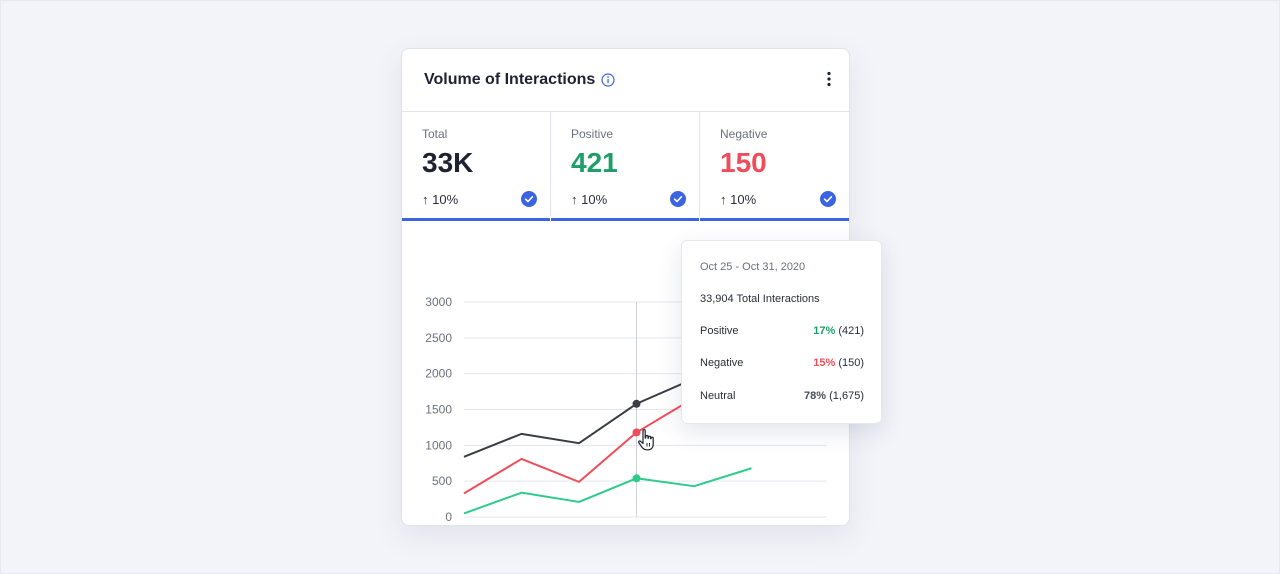  I want to click on tooltip-row-name: Neutral, so click(718, 396).